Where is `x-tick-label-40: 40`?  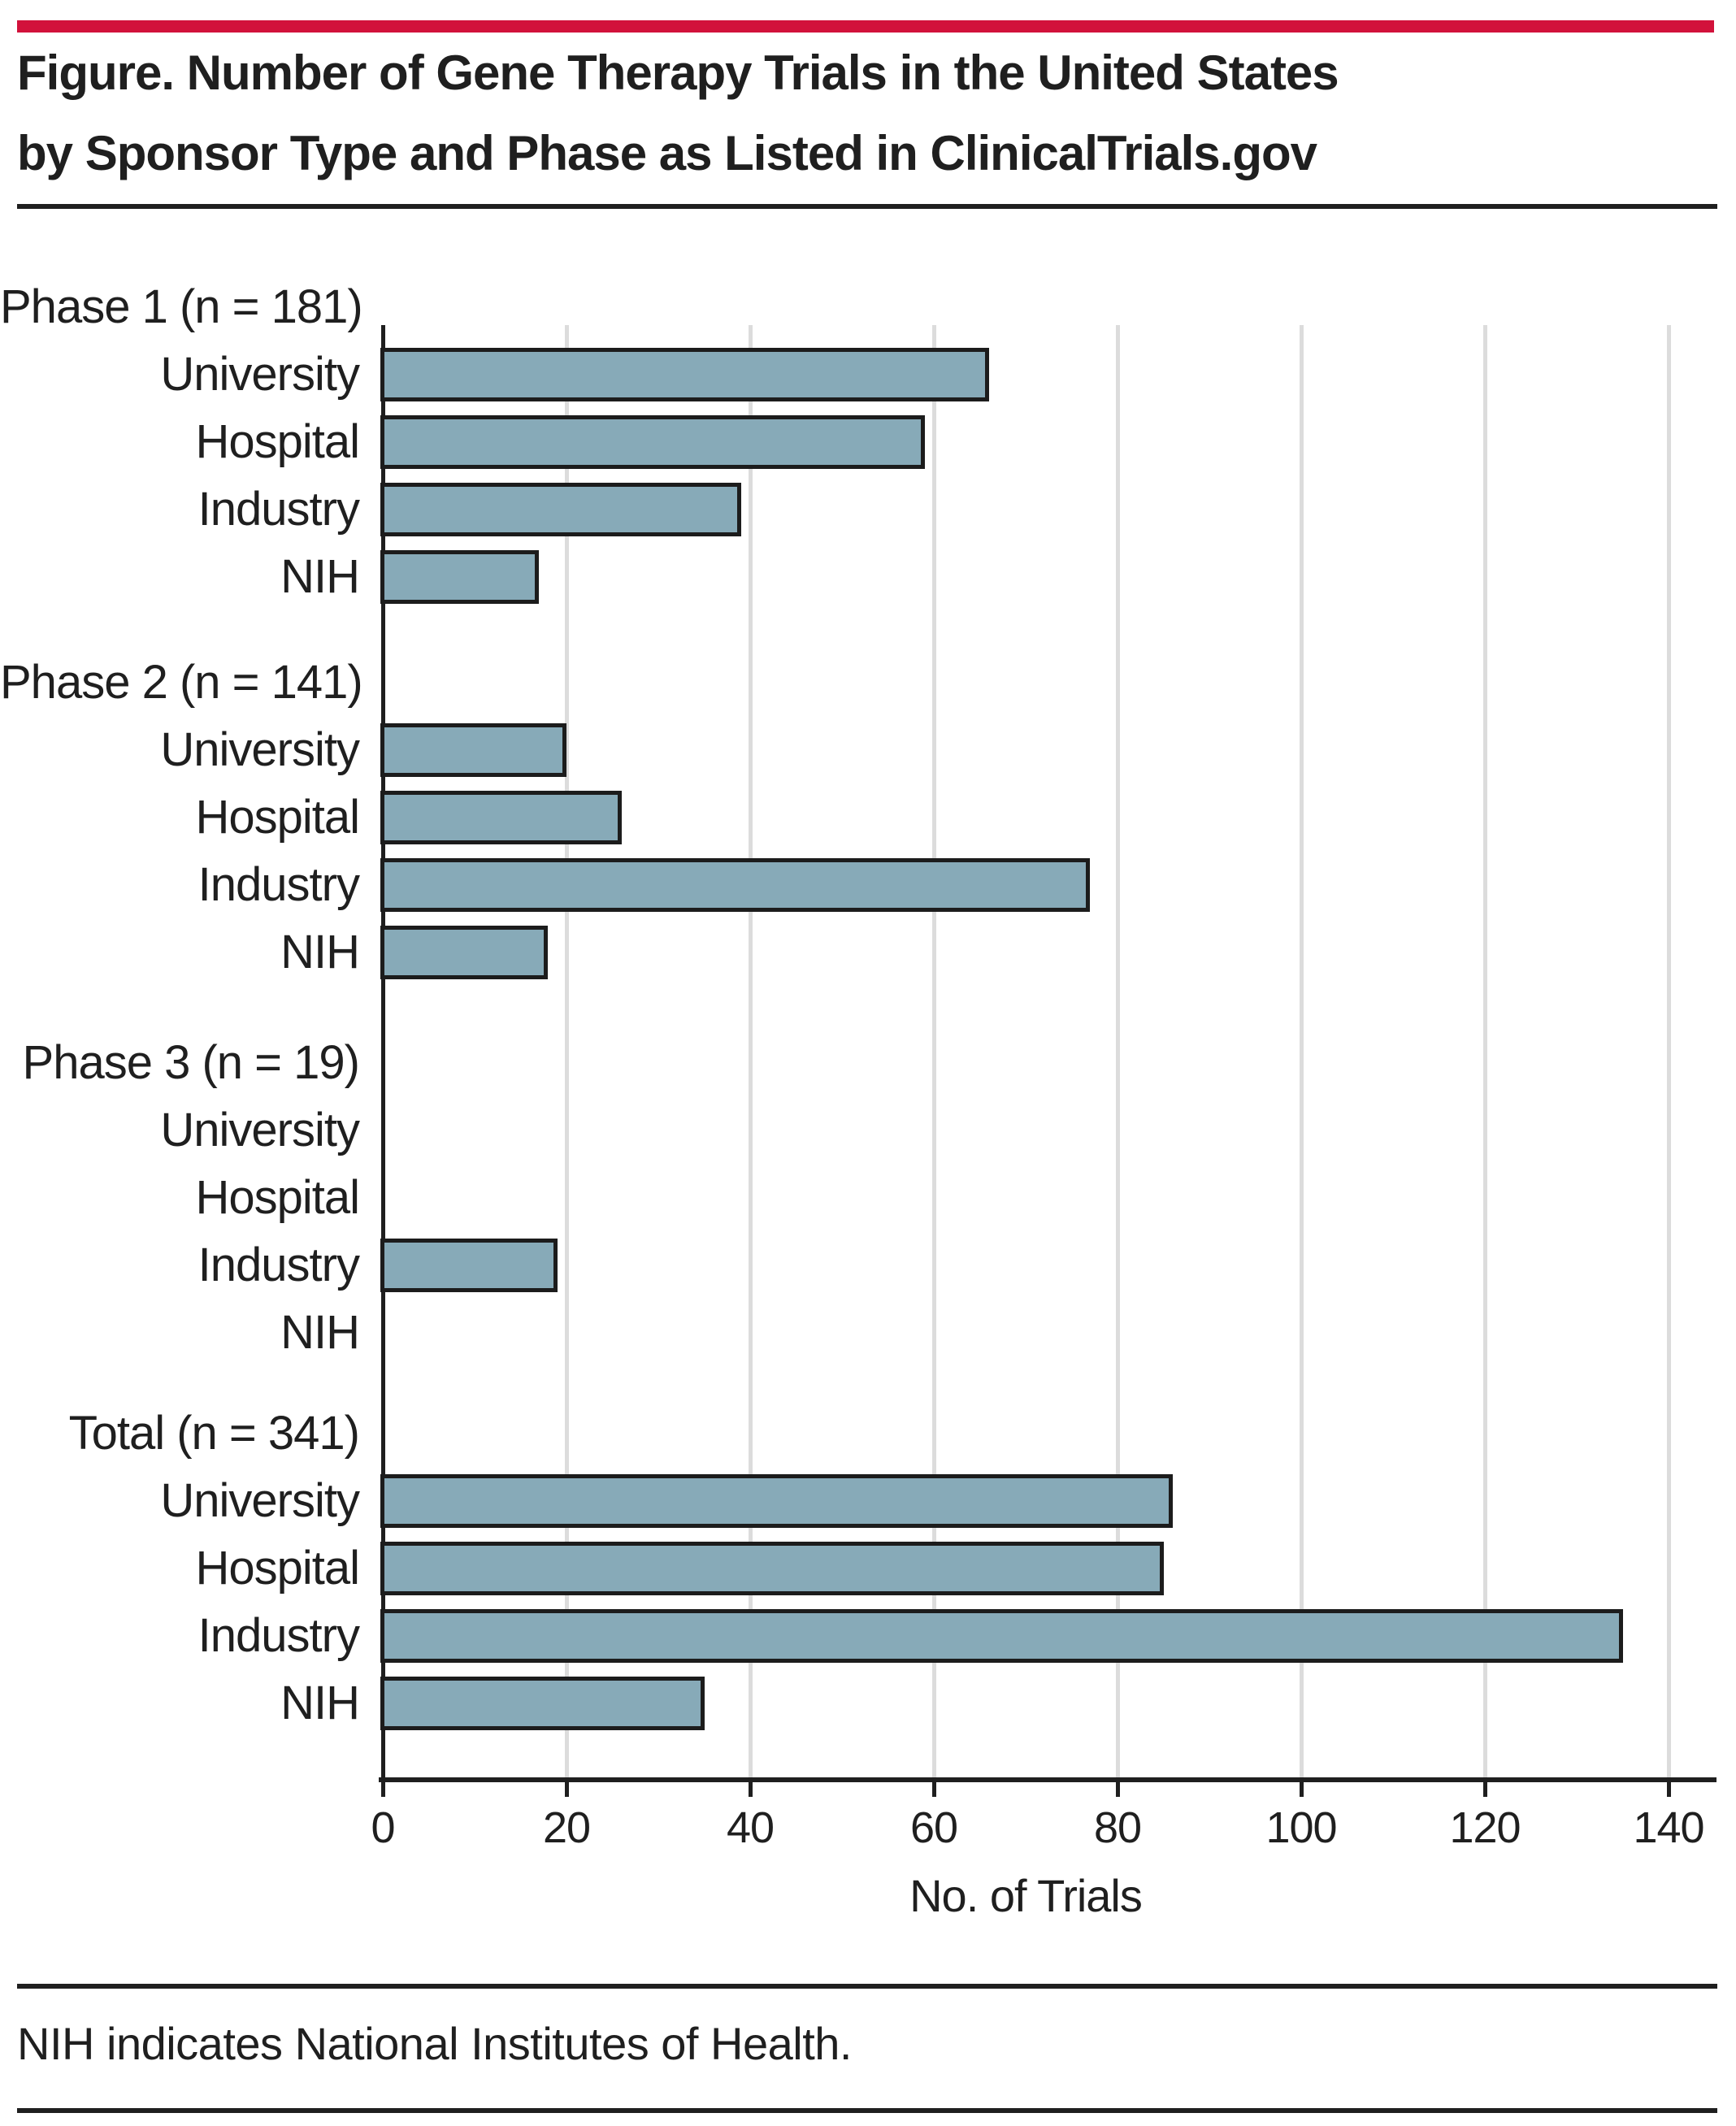
x-tick-label-40: 40 is located at coordinates (750, 1828).